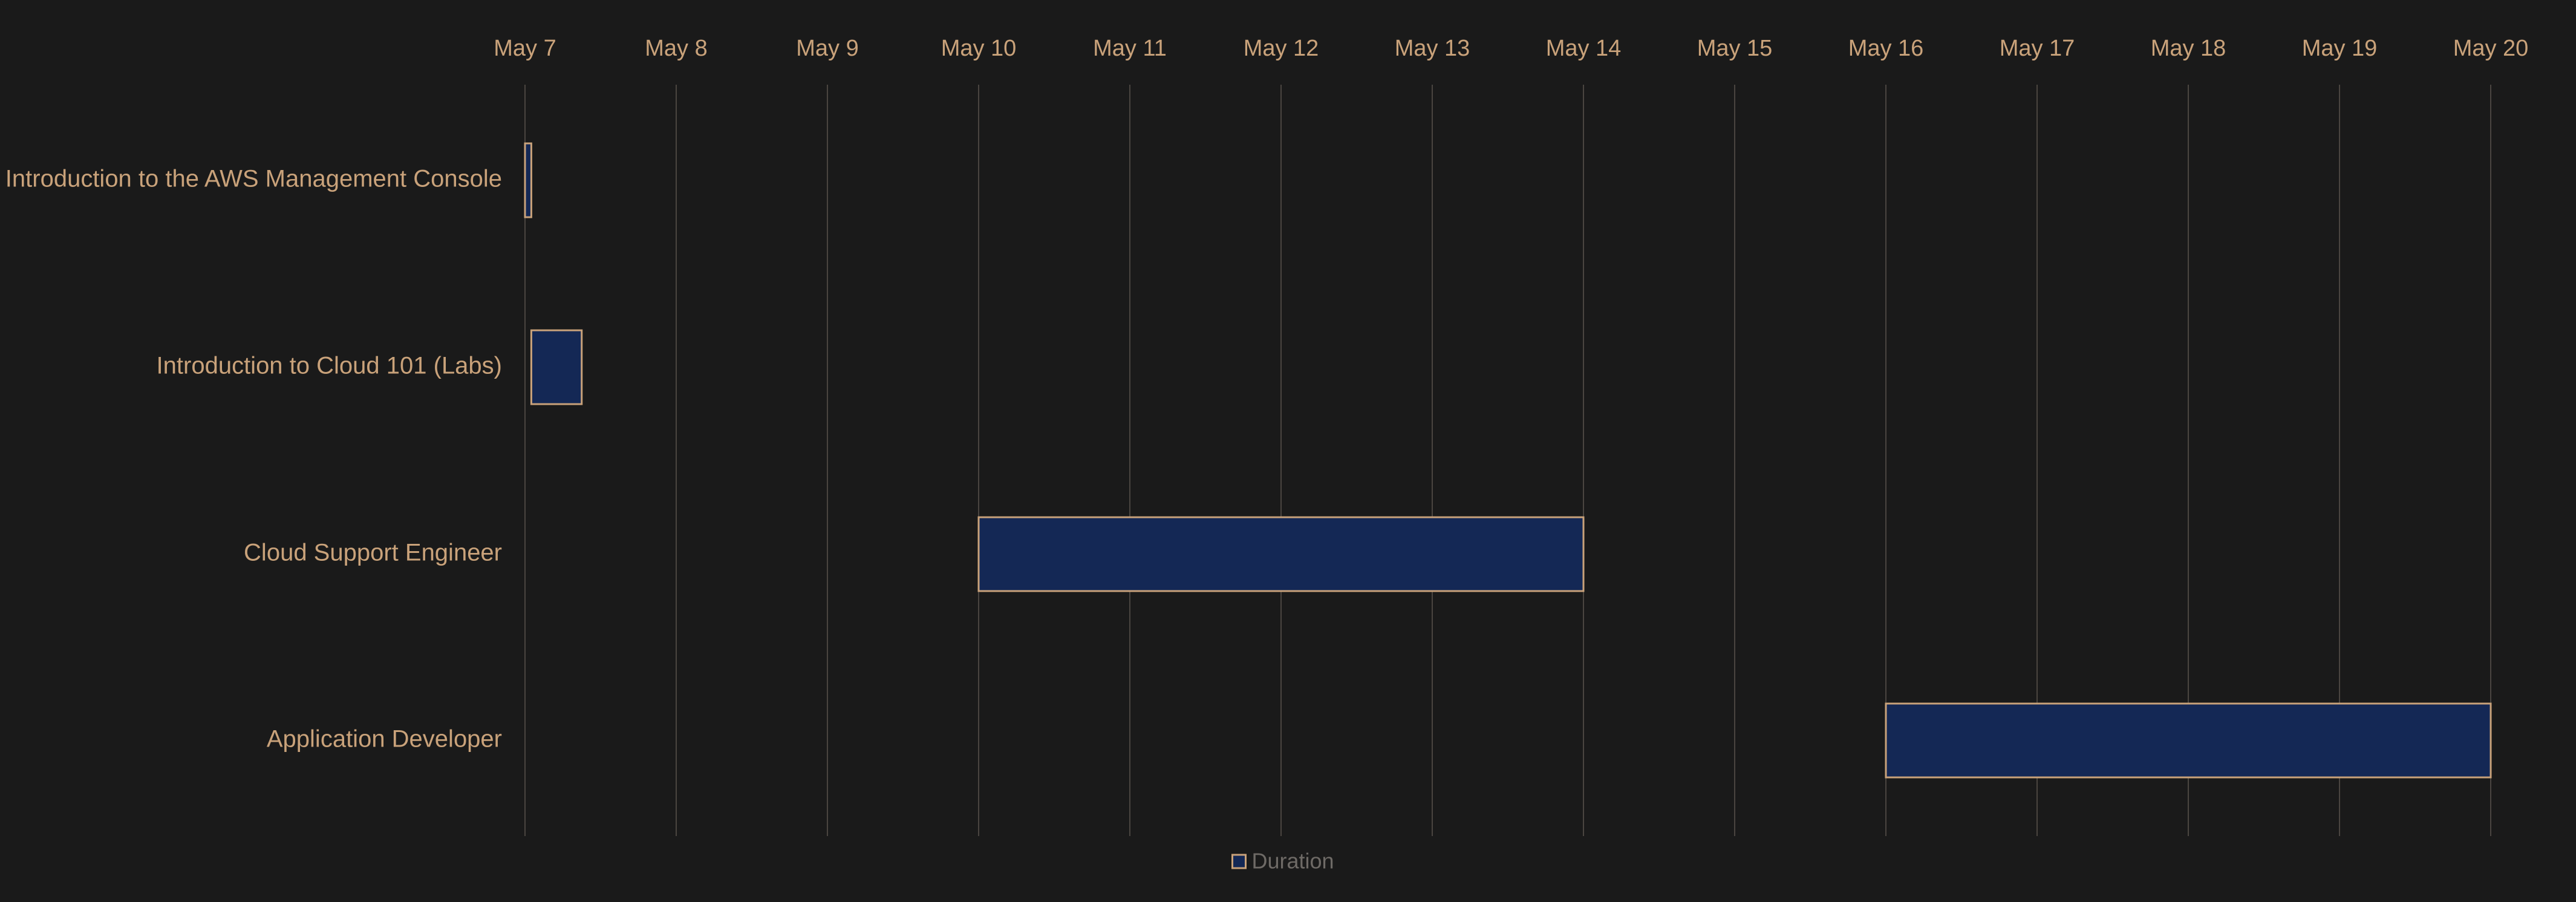 This screenshot has width=2576, height=902. What do you see at coordinates (1886, 49) in the screenshot?
I see `x-tick-label: May 16` at bounding box center [1886, 49].